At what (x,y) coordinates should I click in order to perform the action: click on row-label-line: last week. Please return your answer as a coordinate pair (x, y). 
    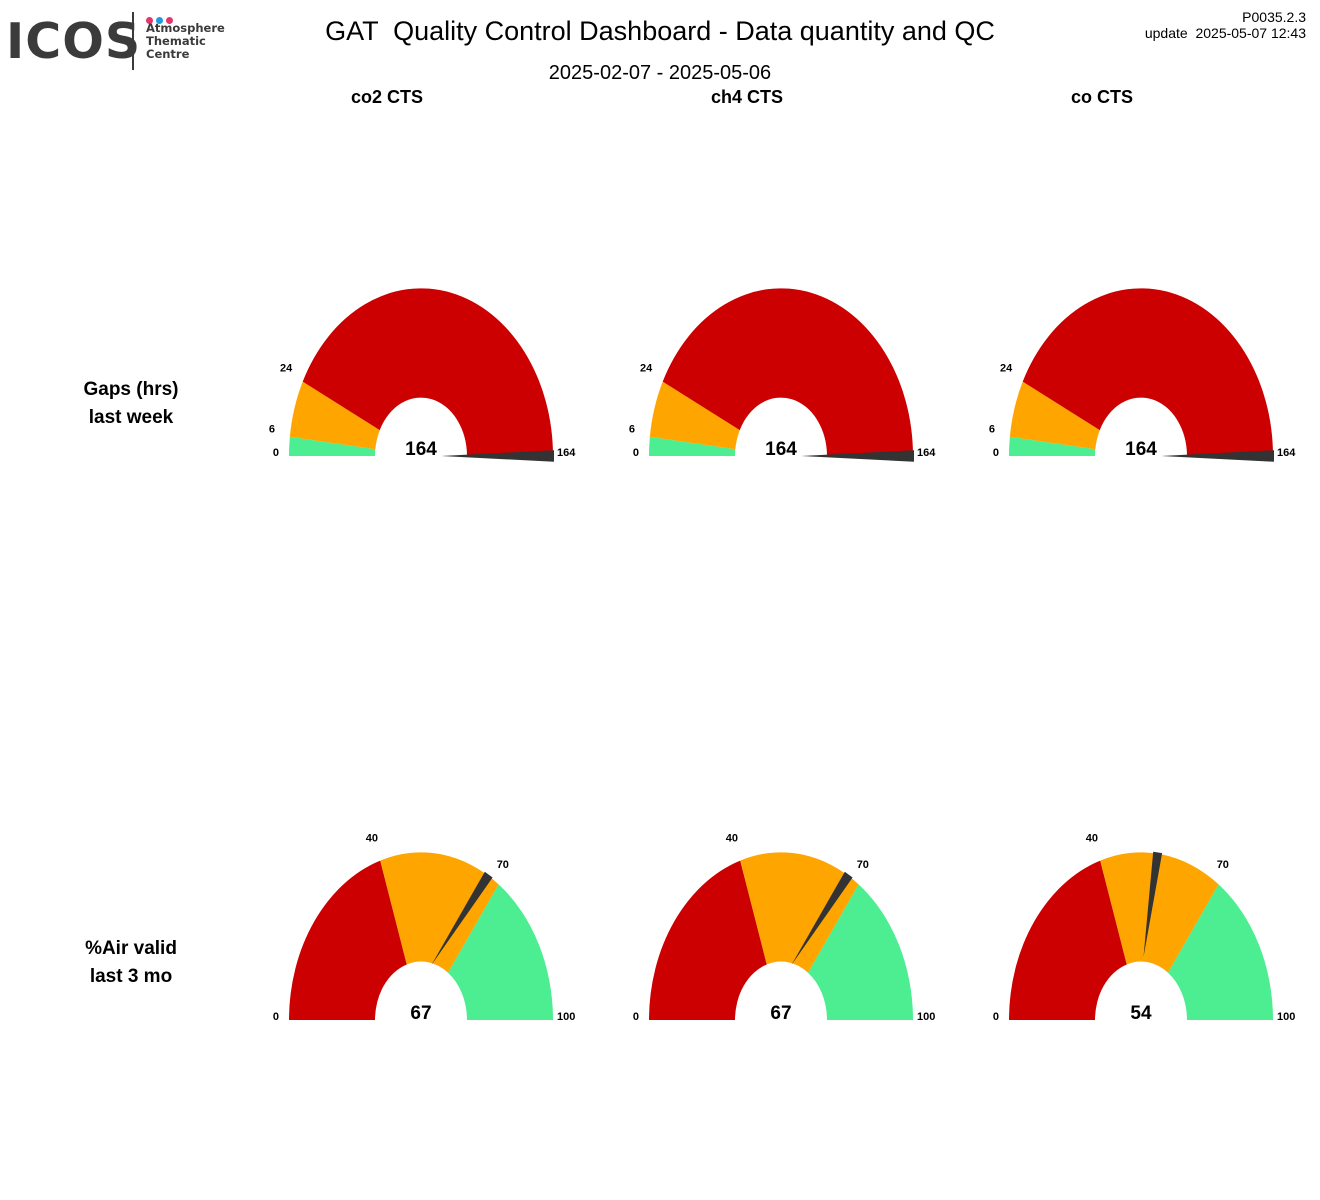
    Looking at the image, I should click on (131, 417).